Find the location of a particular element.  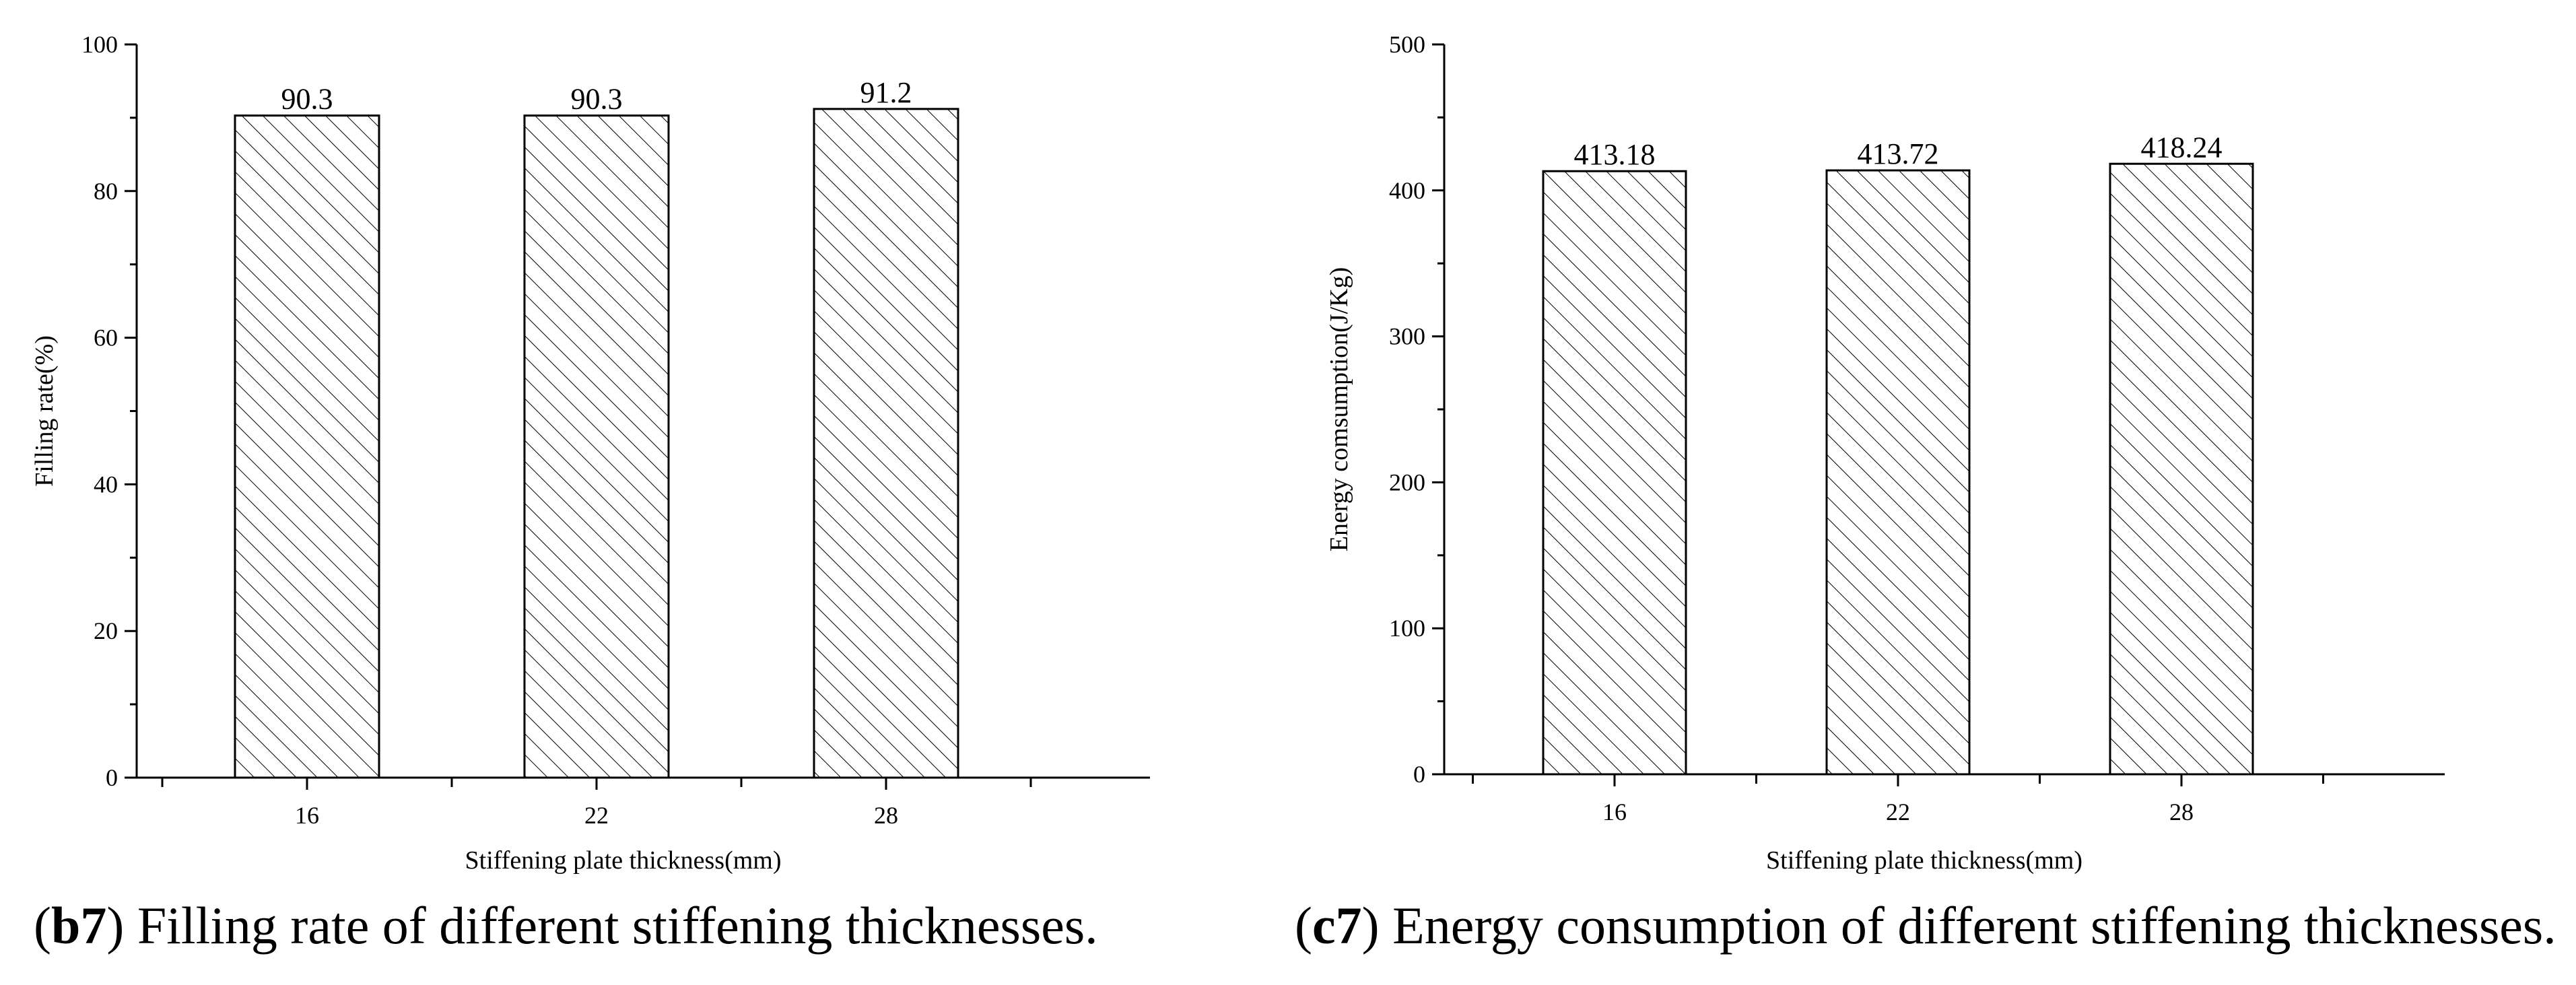

caption-tag: c7 is located at coordinates (1337, 925).